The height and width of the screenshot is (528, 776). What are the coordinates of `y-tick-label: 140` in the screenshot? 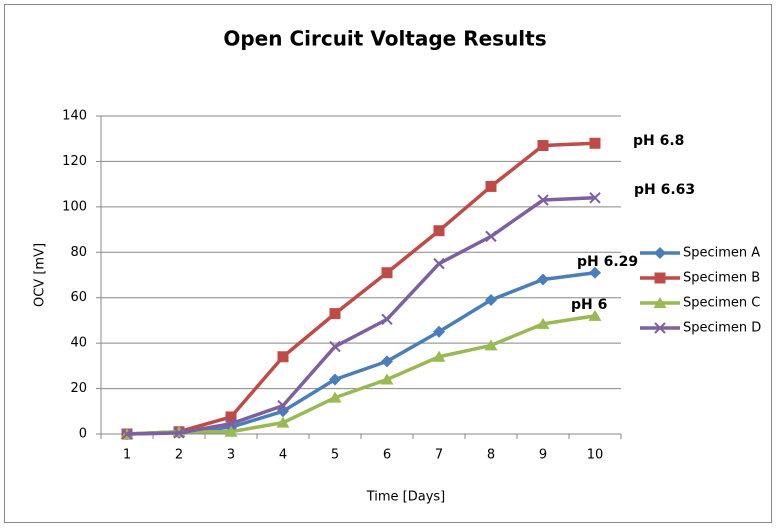 It's located at (74, 116).